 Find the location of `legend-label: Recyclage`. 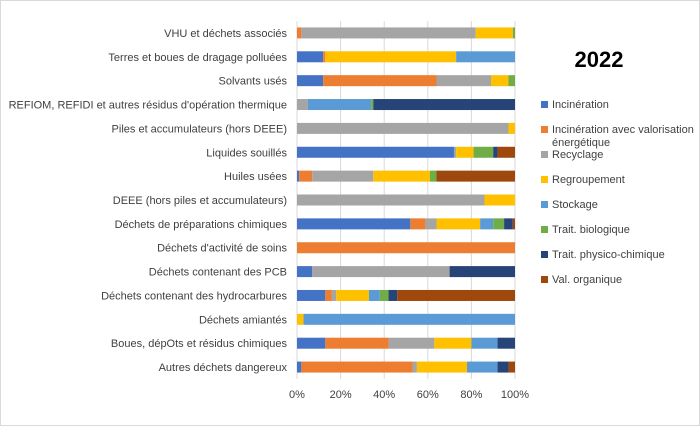

legend-label: Recyclage is located at coordinates (577, 155).